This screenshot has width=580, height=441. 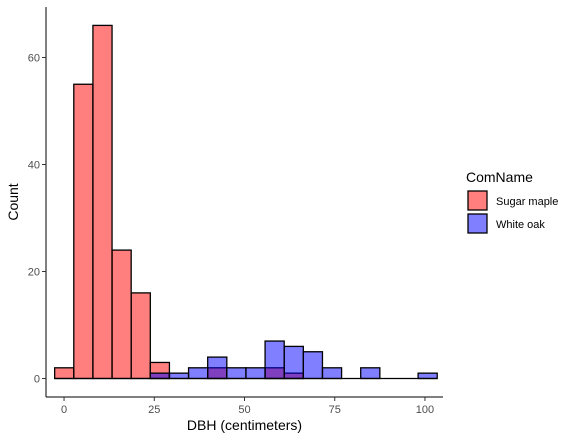 What do you see at coordinates (499, 177) in the screenshot?
I see `legend-title: ComName` at bounding box center [499, 177].